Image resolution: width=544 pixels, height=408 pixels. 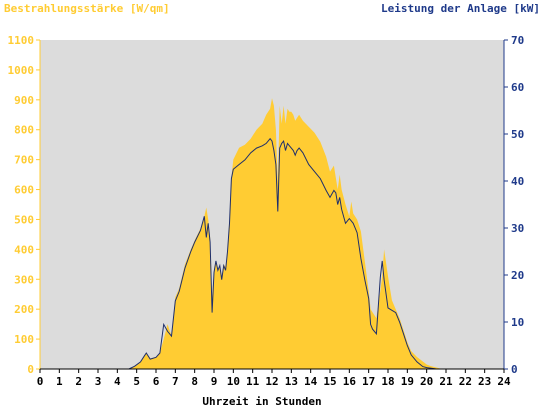 What do you see at coordinates (24, 339) in the screenshot?
I see `left-tick-label: 100` at bounding box center [24, 339].